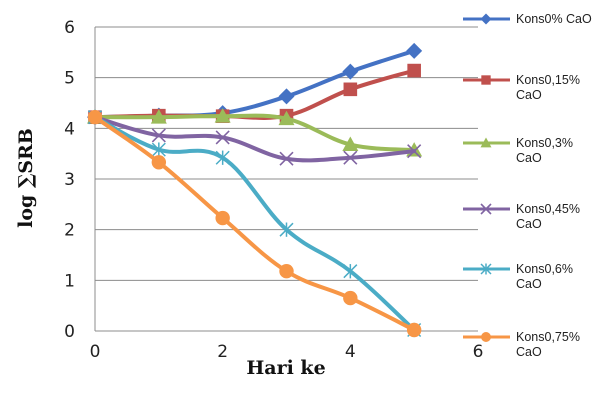 This screenshot has height=403, width=604. I want to click on x-tick-label: 0, so click(95, 352).